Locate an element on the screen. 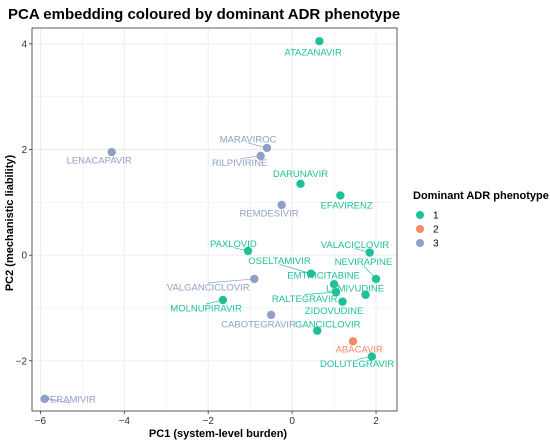 The image size is (550, 445). data-point-label: PAXLOVID is located at coordinates (233, 244).